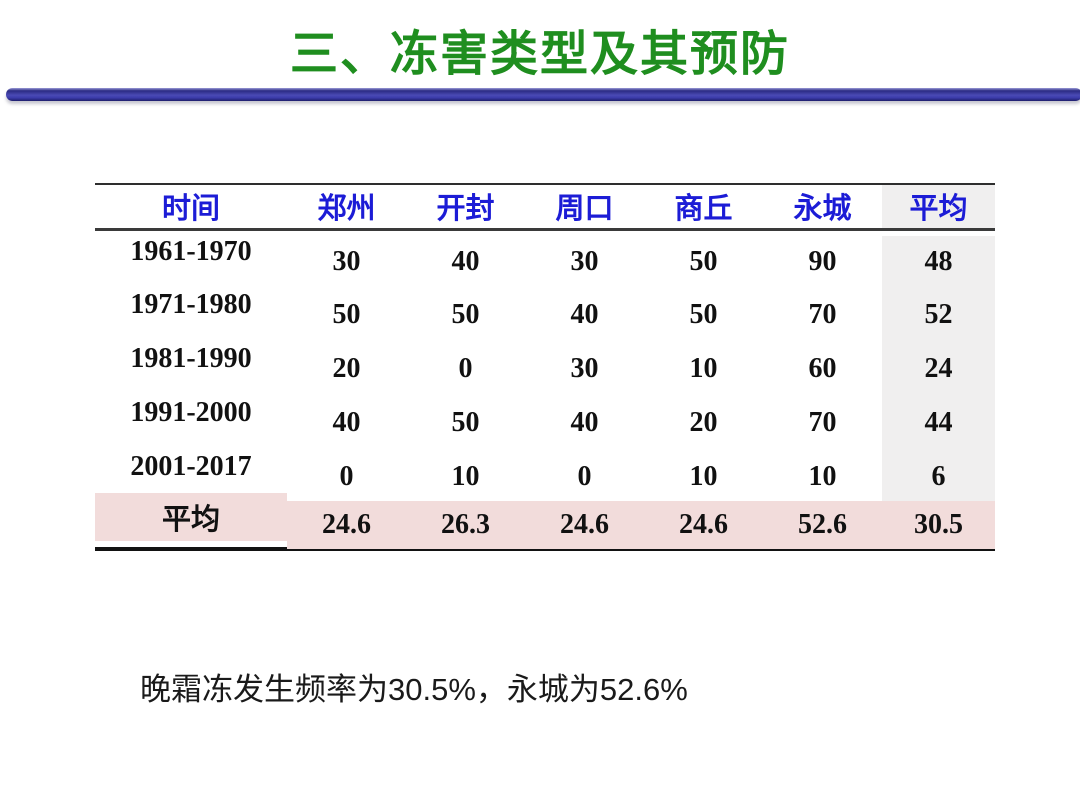  Describe the element at coordinates (465, 526) in the screenshot. I see `cell-value: 26.3` at that location.